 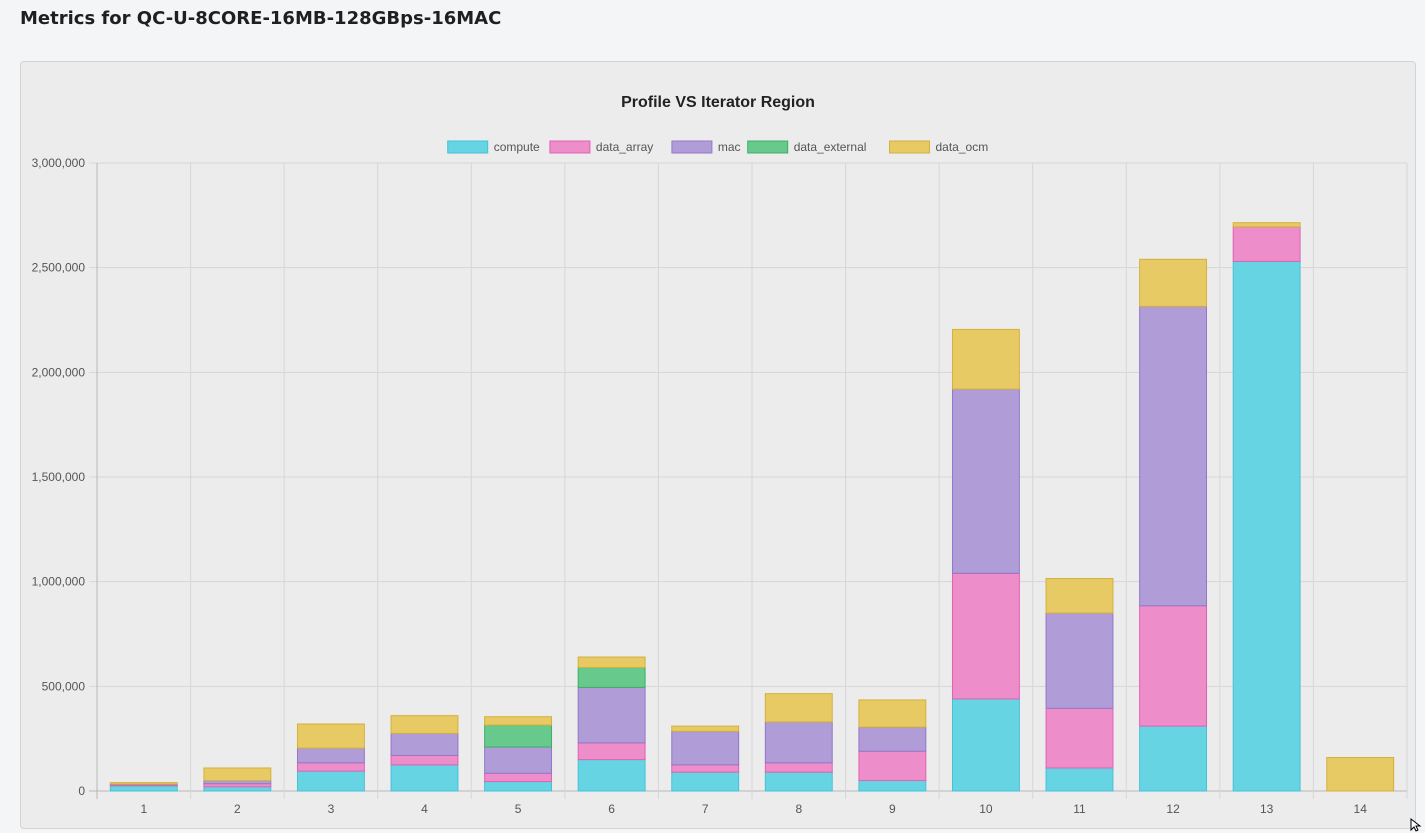 What do you see at coordinates (59, 477) in the screenshot?
I see `y-tick-label: 1,500,000` at bounding box center [59, 477].